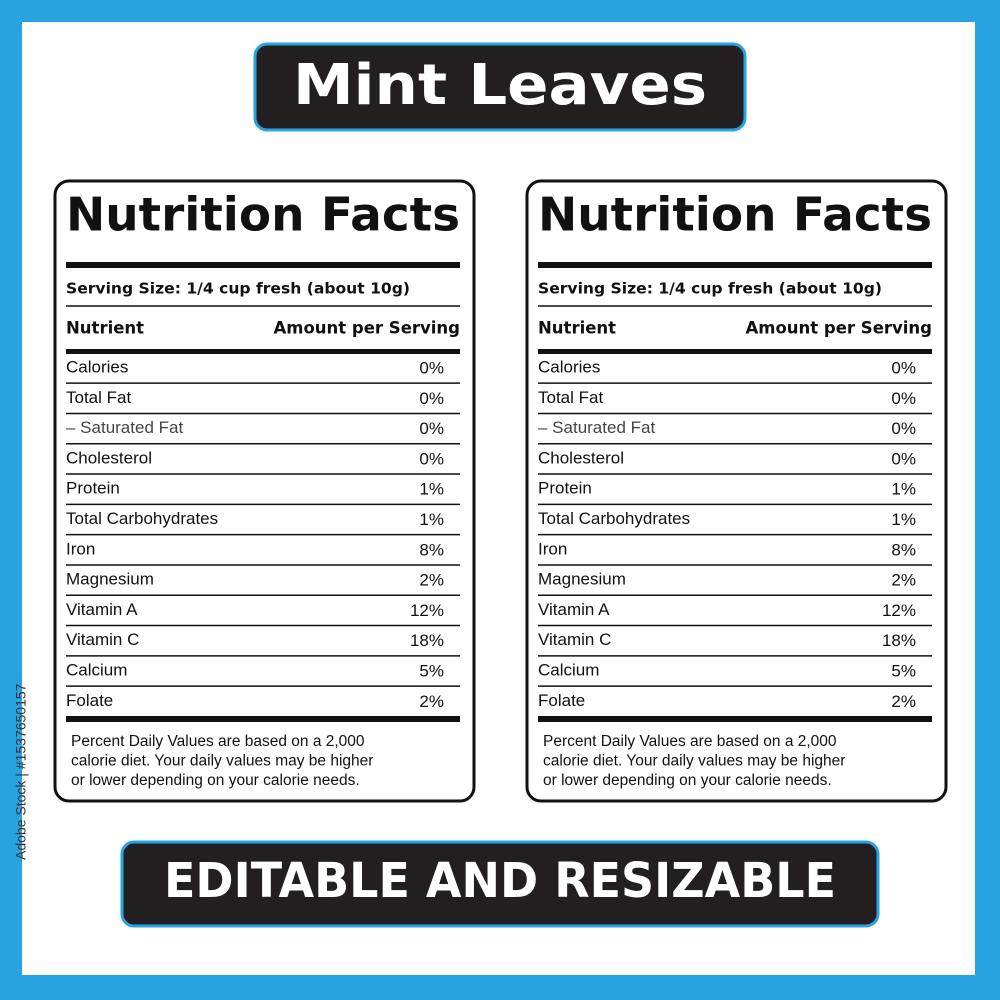  I want to click on stock-id: Adobe Stock | #1537650157, so click(21, 771).